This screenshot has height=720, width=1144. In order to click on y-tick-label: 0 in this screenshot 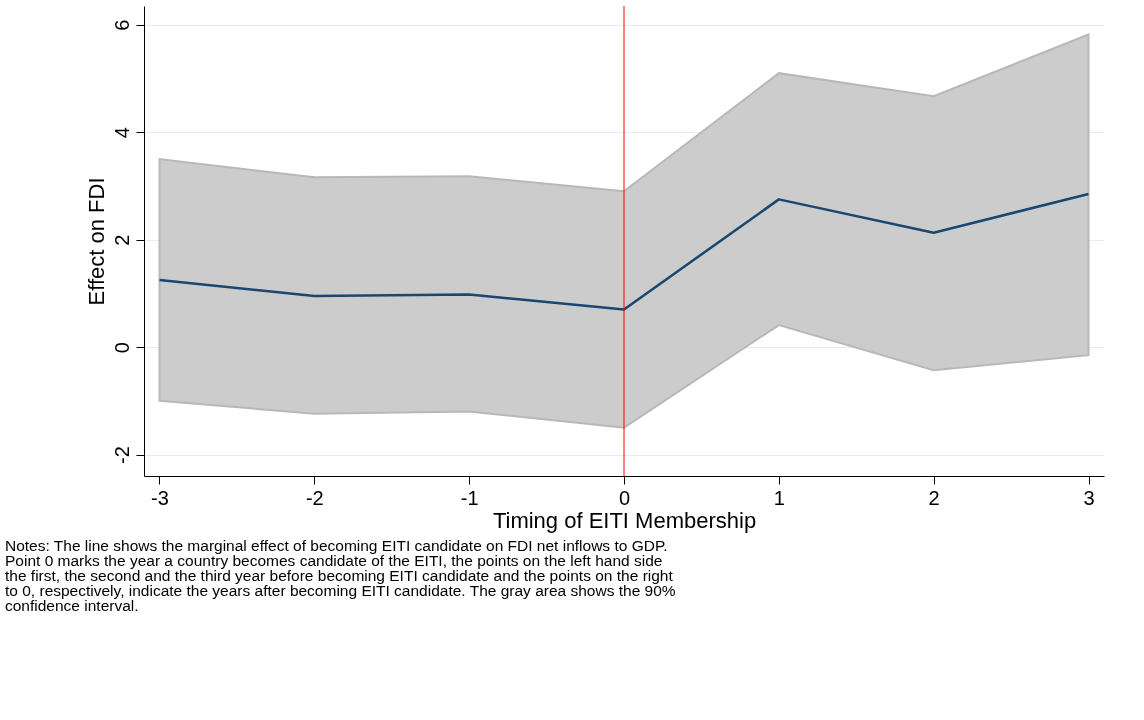, I will do `click(121, 348)`.